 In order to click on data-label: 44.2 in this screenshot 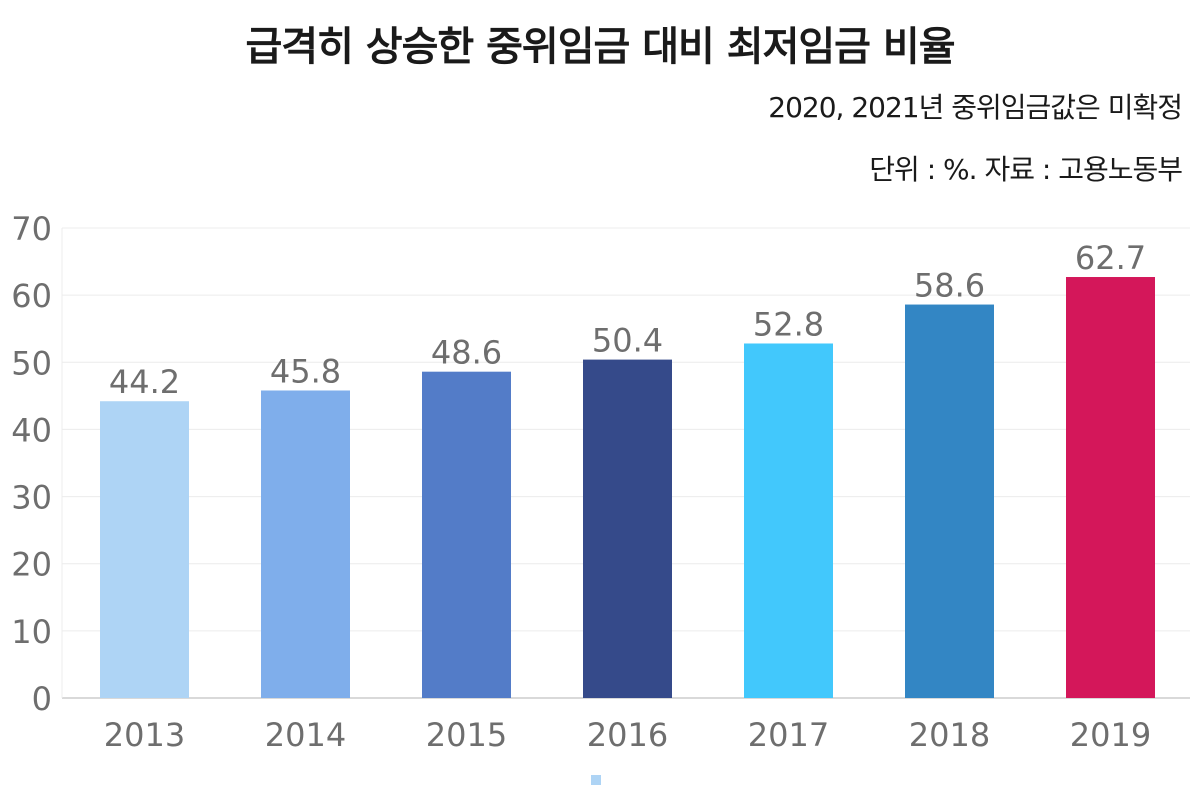, I will do `click(144, 382)`.